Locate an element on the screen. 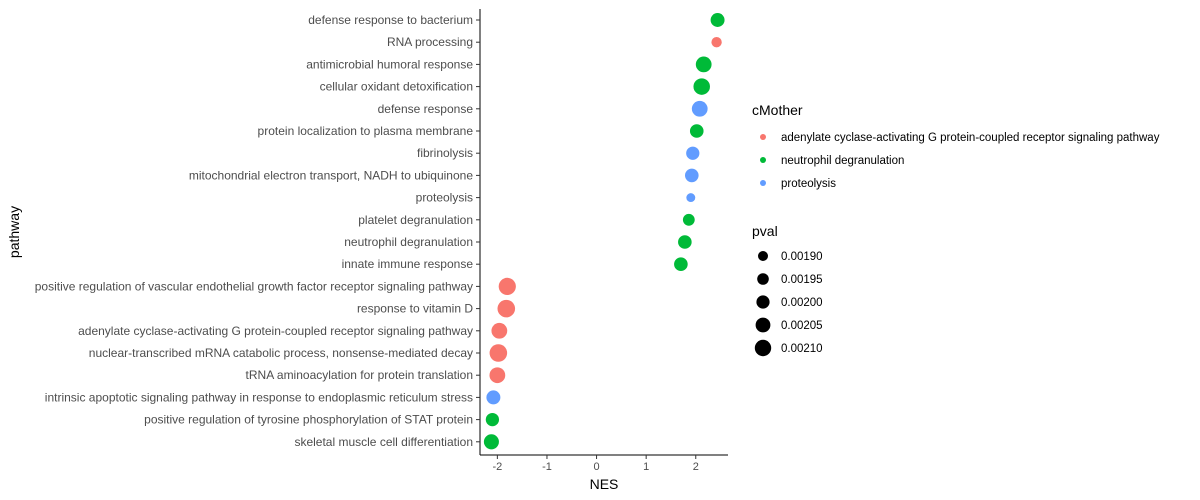 Image resolution: width=1200 pixels, height=500 pixels. point-intrinsic-apoptotic-signaling-pathway-in-response-to-endoplasmic-reticulum-stress is located at coordinates (493, 397).